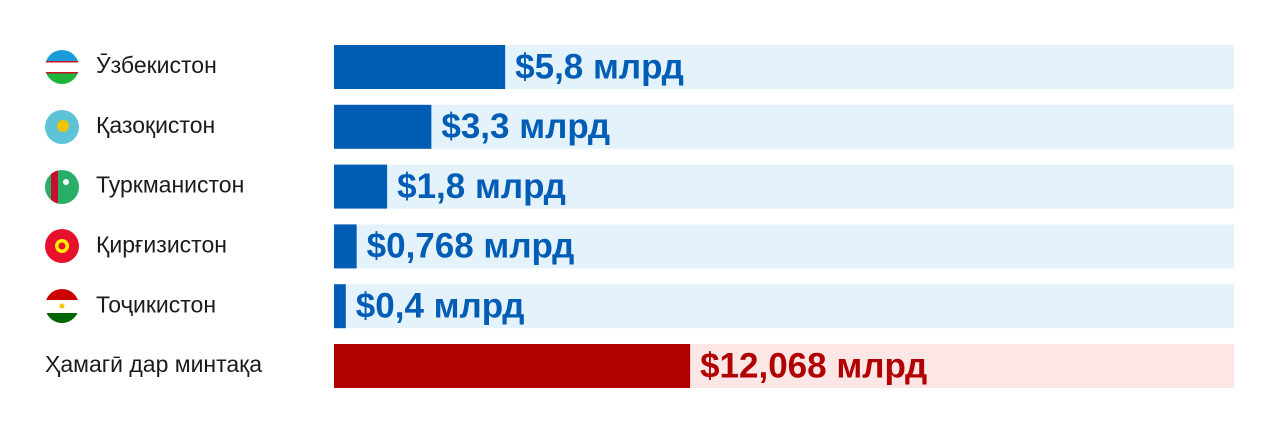 The width and height of the screenshot is (1280, 433). What do you see at coordinates (525, 126) in the screenshot?
I see `value-label: $3,3 млрд` at bounding box center [525, 126].